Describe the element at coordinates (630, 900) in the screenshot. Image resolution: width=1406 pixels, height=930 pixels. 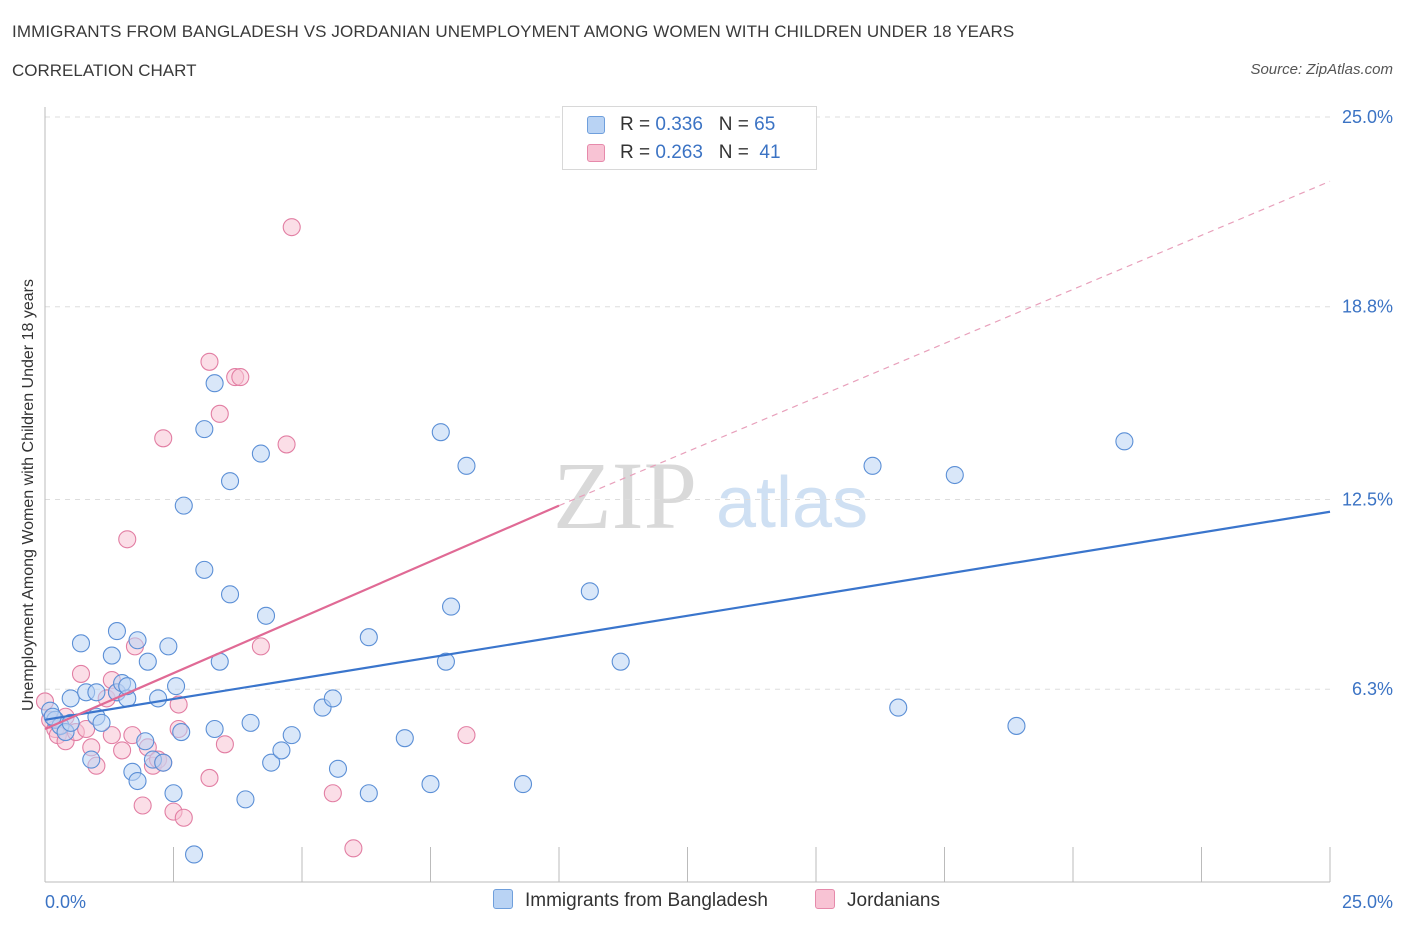
I see `series-legend-bangladesh: Immigrants from Bangladesh` at that location.